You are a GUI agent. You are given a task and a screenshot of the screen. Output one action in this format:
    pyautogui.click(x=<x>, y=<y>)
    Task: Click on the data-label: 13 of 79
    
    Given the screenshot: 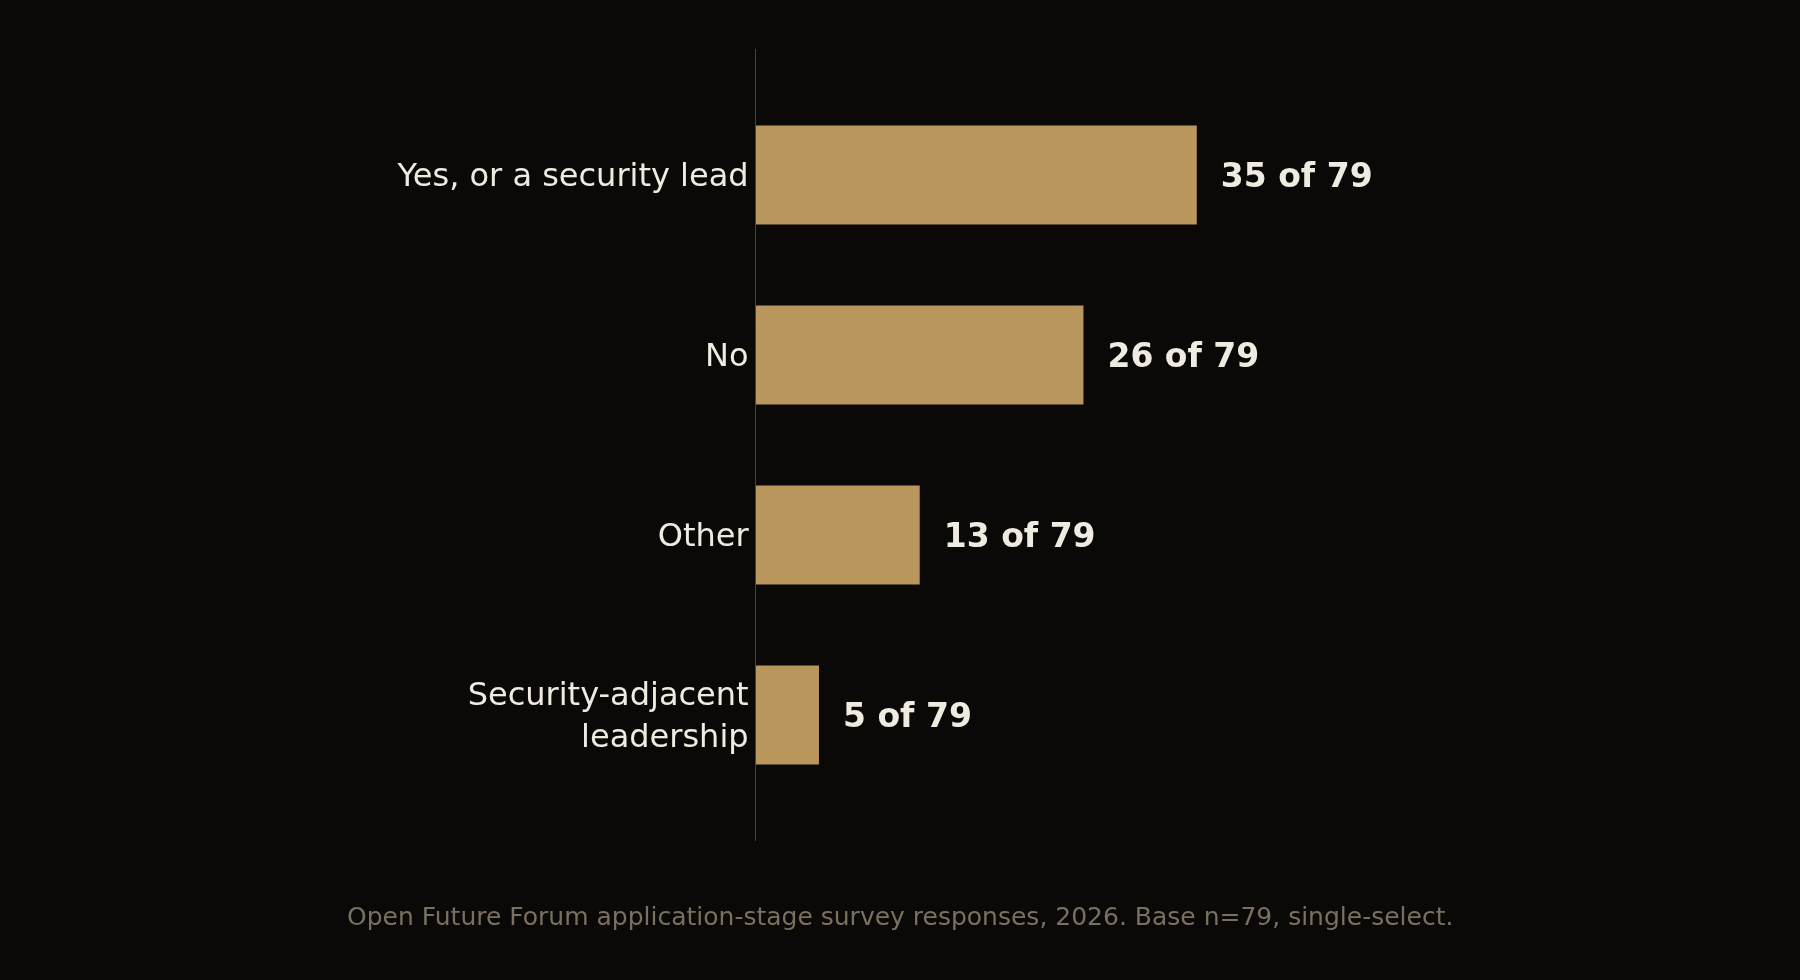 What is the action you would take?
    pyautogui.click(x=1019, y=535)
    